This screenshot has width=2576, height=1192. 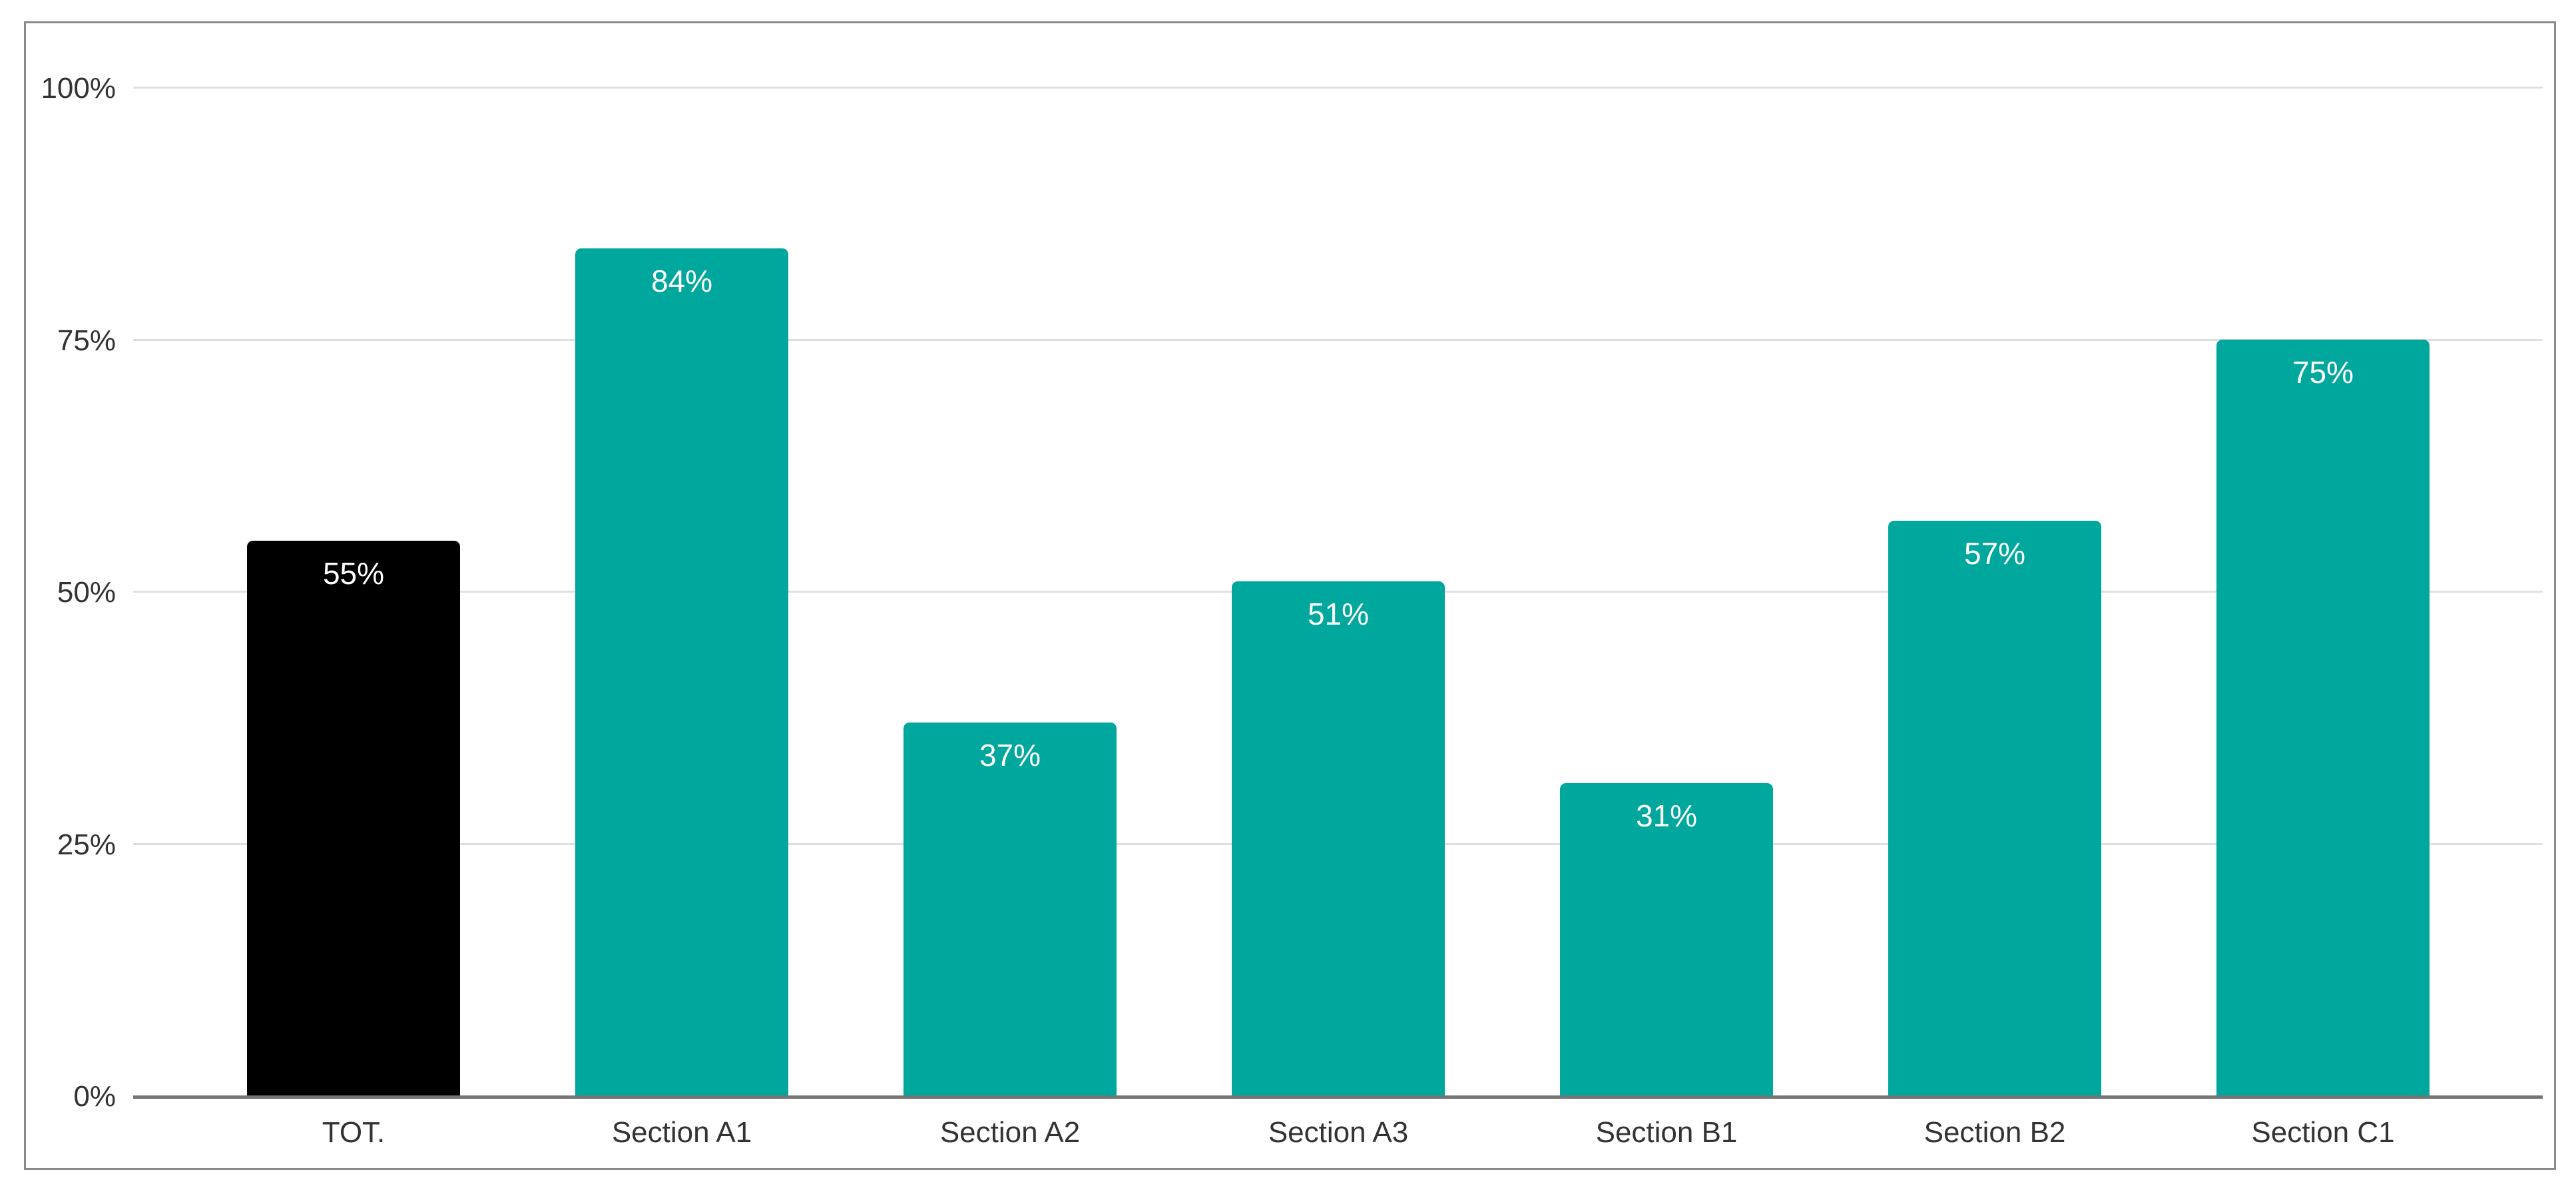 I want to click on bar-value-label-section-a3: 51%, so click(x=1339, y=614).